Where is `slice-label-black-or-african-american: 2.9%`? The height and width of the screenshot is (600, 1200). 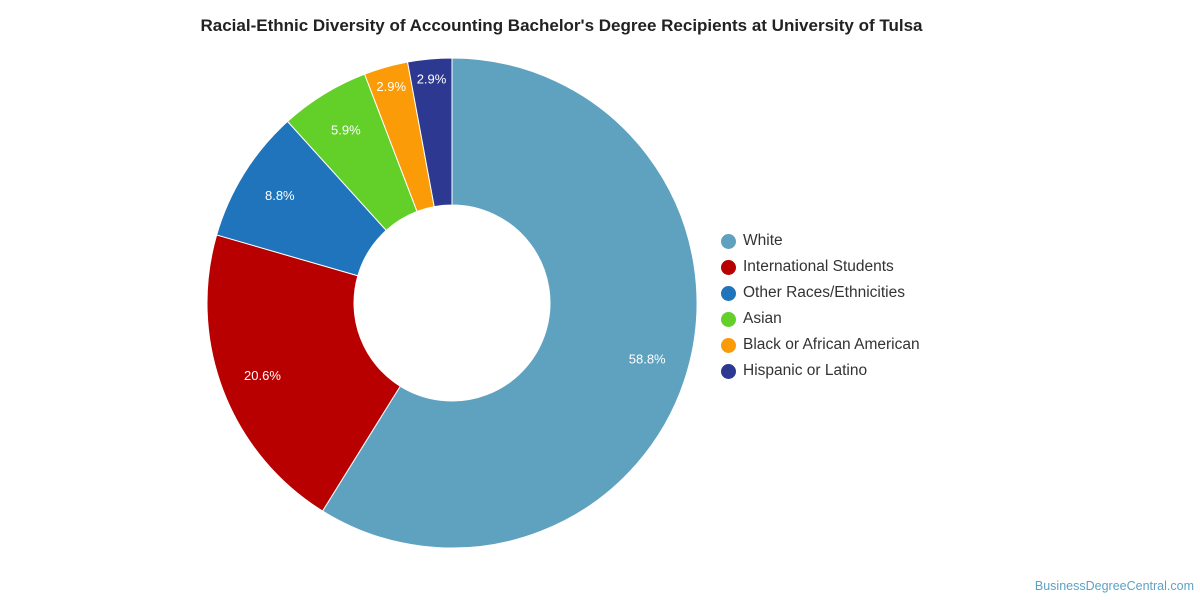 slice-label-black-or-african-american: 2.9% is located at coordinates (391, 86).